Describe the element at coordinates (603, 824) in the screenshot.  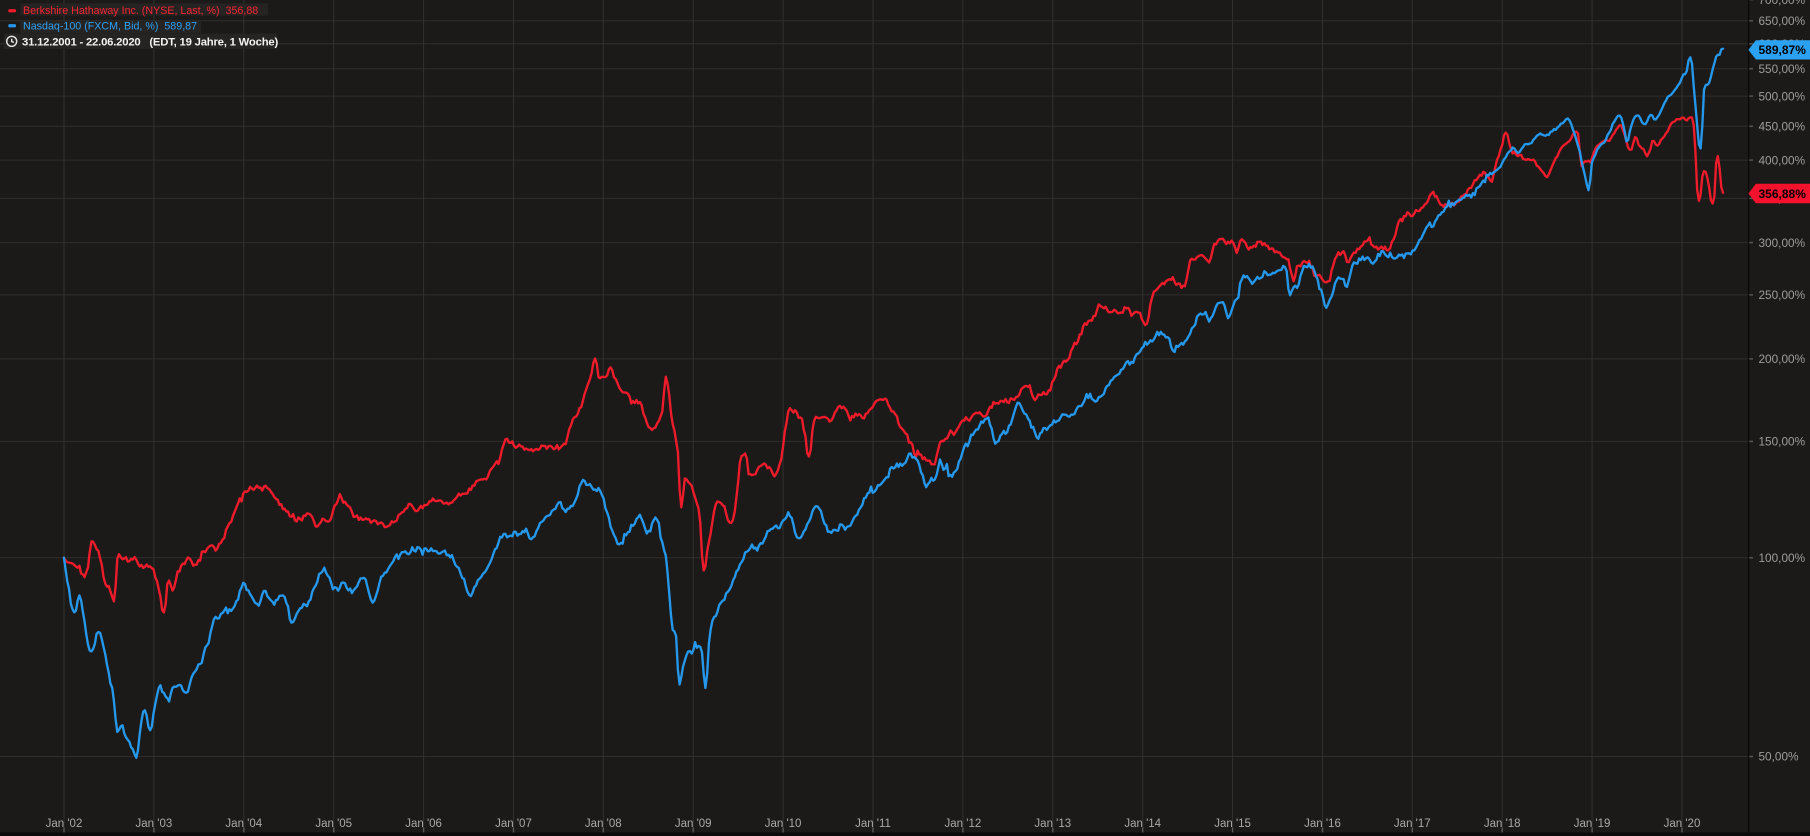
I see `svg-text: Jan '08` at that location.